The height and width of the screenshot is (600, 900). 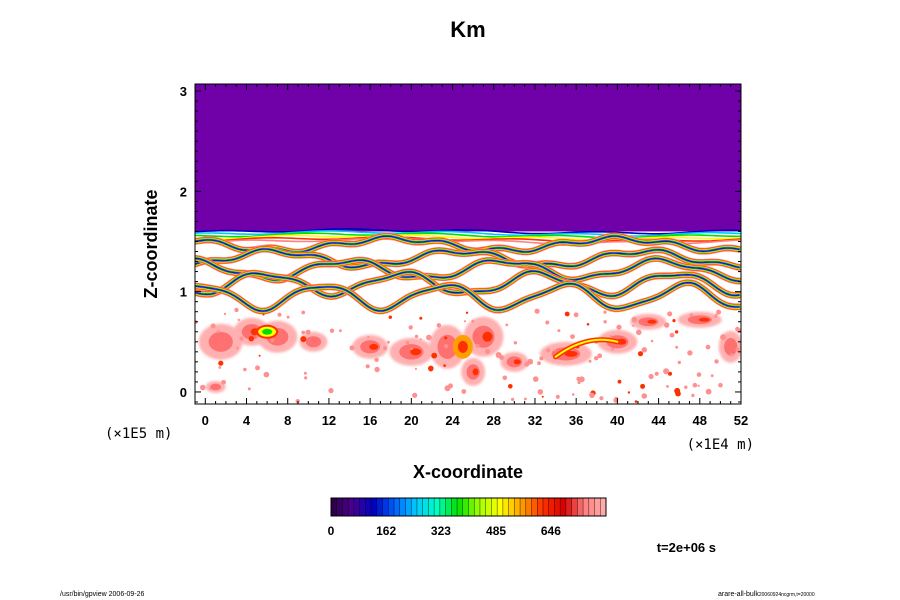 I want to click on chart-title: Km, so click(x=467, y=29).